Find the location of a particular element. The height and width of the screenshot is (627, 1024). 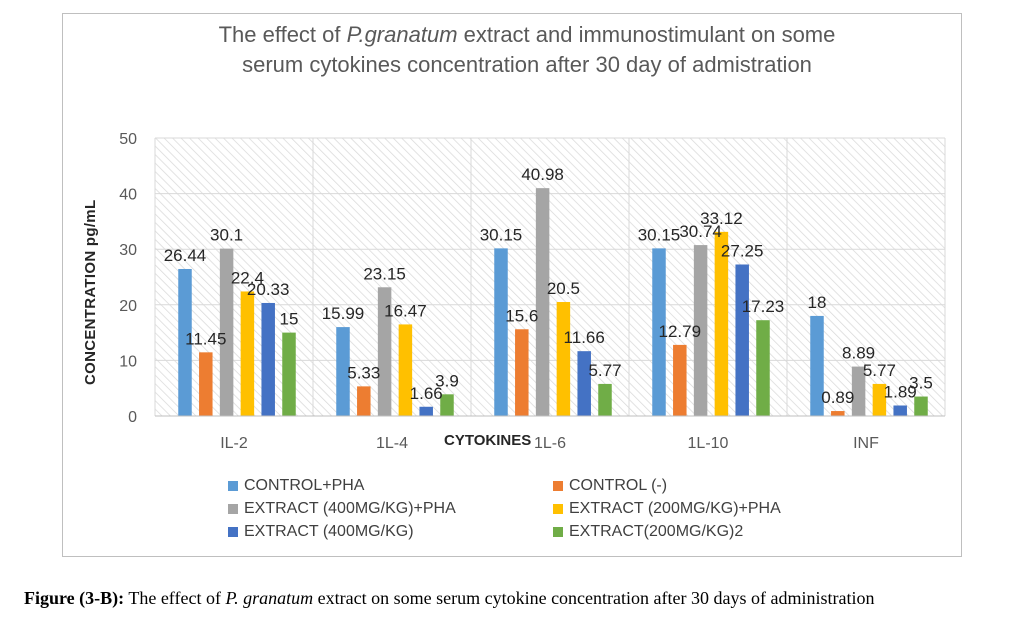

x-tick-label: 1L-4 is located at coordinates (392, 443).